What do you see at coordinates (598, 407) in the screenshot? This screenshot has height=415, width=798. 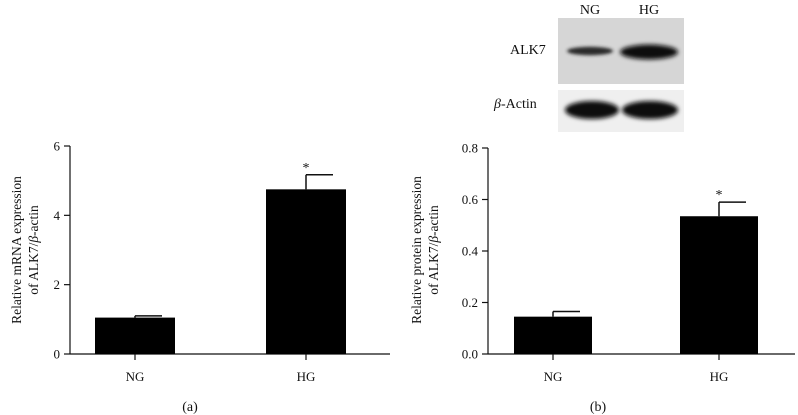 I see `panel-label-b: (b)` at bounding box center [598, 407].